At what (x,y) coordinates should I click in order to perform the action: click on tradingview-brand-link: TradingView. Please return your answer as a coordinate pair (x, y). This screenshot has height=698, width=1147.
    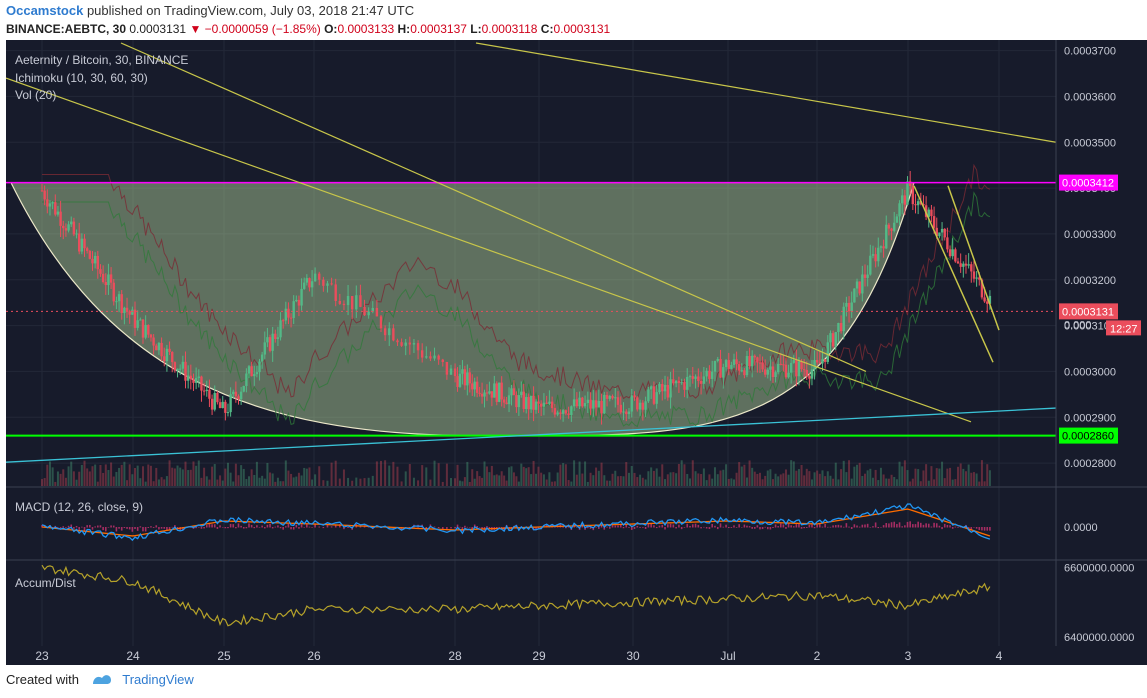
    Looking at the image, I should click on (158, 679).